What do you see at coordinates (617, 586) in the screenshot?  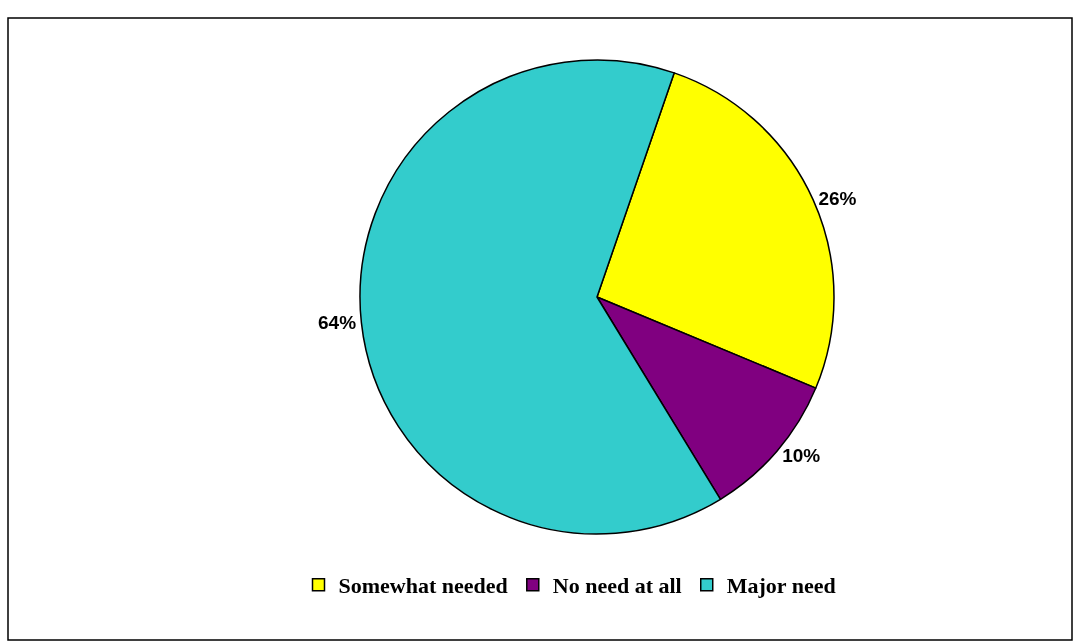 I see `legend-label: No need at all` at bounding box center [617, 586].